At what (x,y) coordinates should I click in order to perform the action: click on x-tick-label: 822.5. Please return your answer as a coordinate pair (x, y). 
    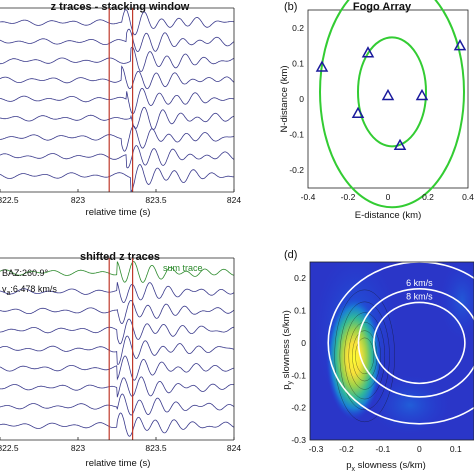
    Looking at the image, I should click on (9, 200).